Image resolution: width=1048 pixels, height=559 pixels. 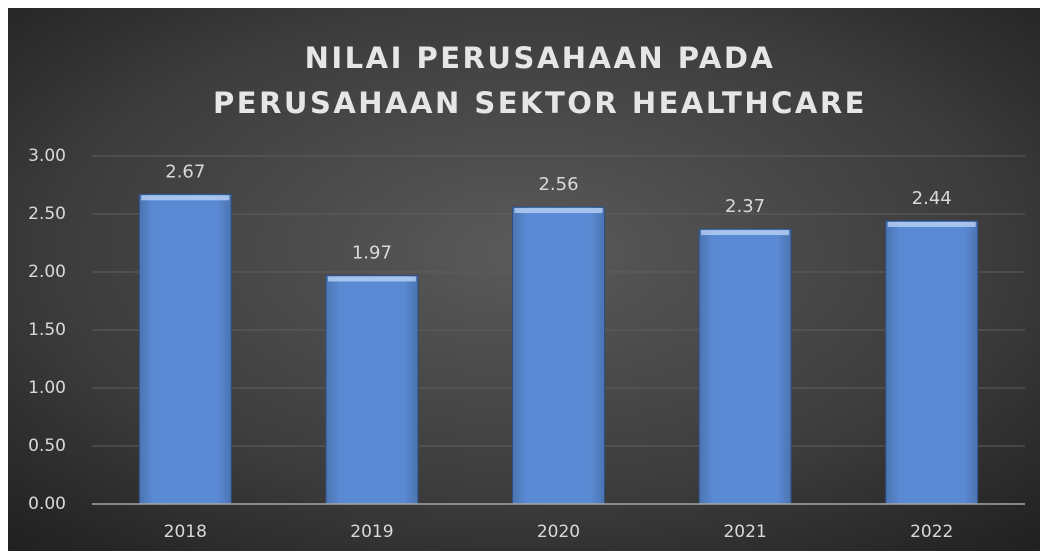 I want to click on x-tick-label: 2022, so click(x=931, y=532).